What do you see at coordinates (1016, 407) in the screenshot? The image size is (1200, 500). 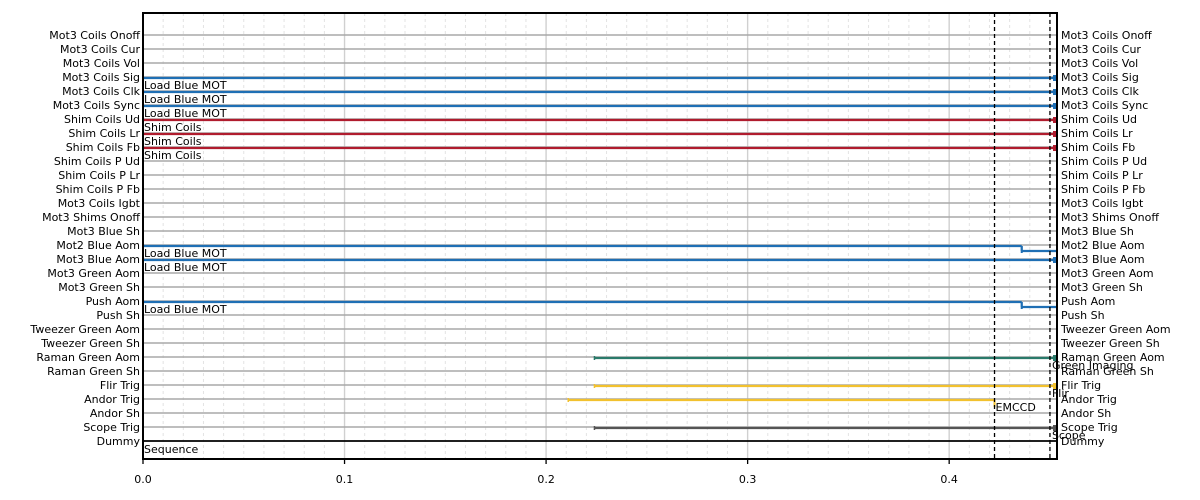 I see `event-annotation: EMCCD` at bounding box center [1016, 407].